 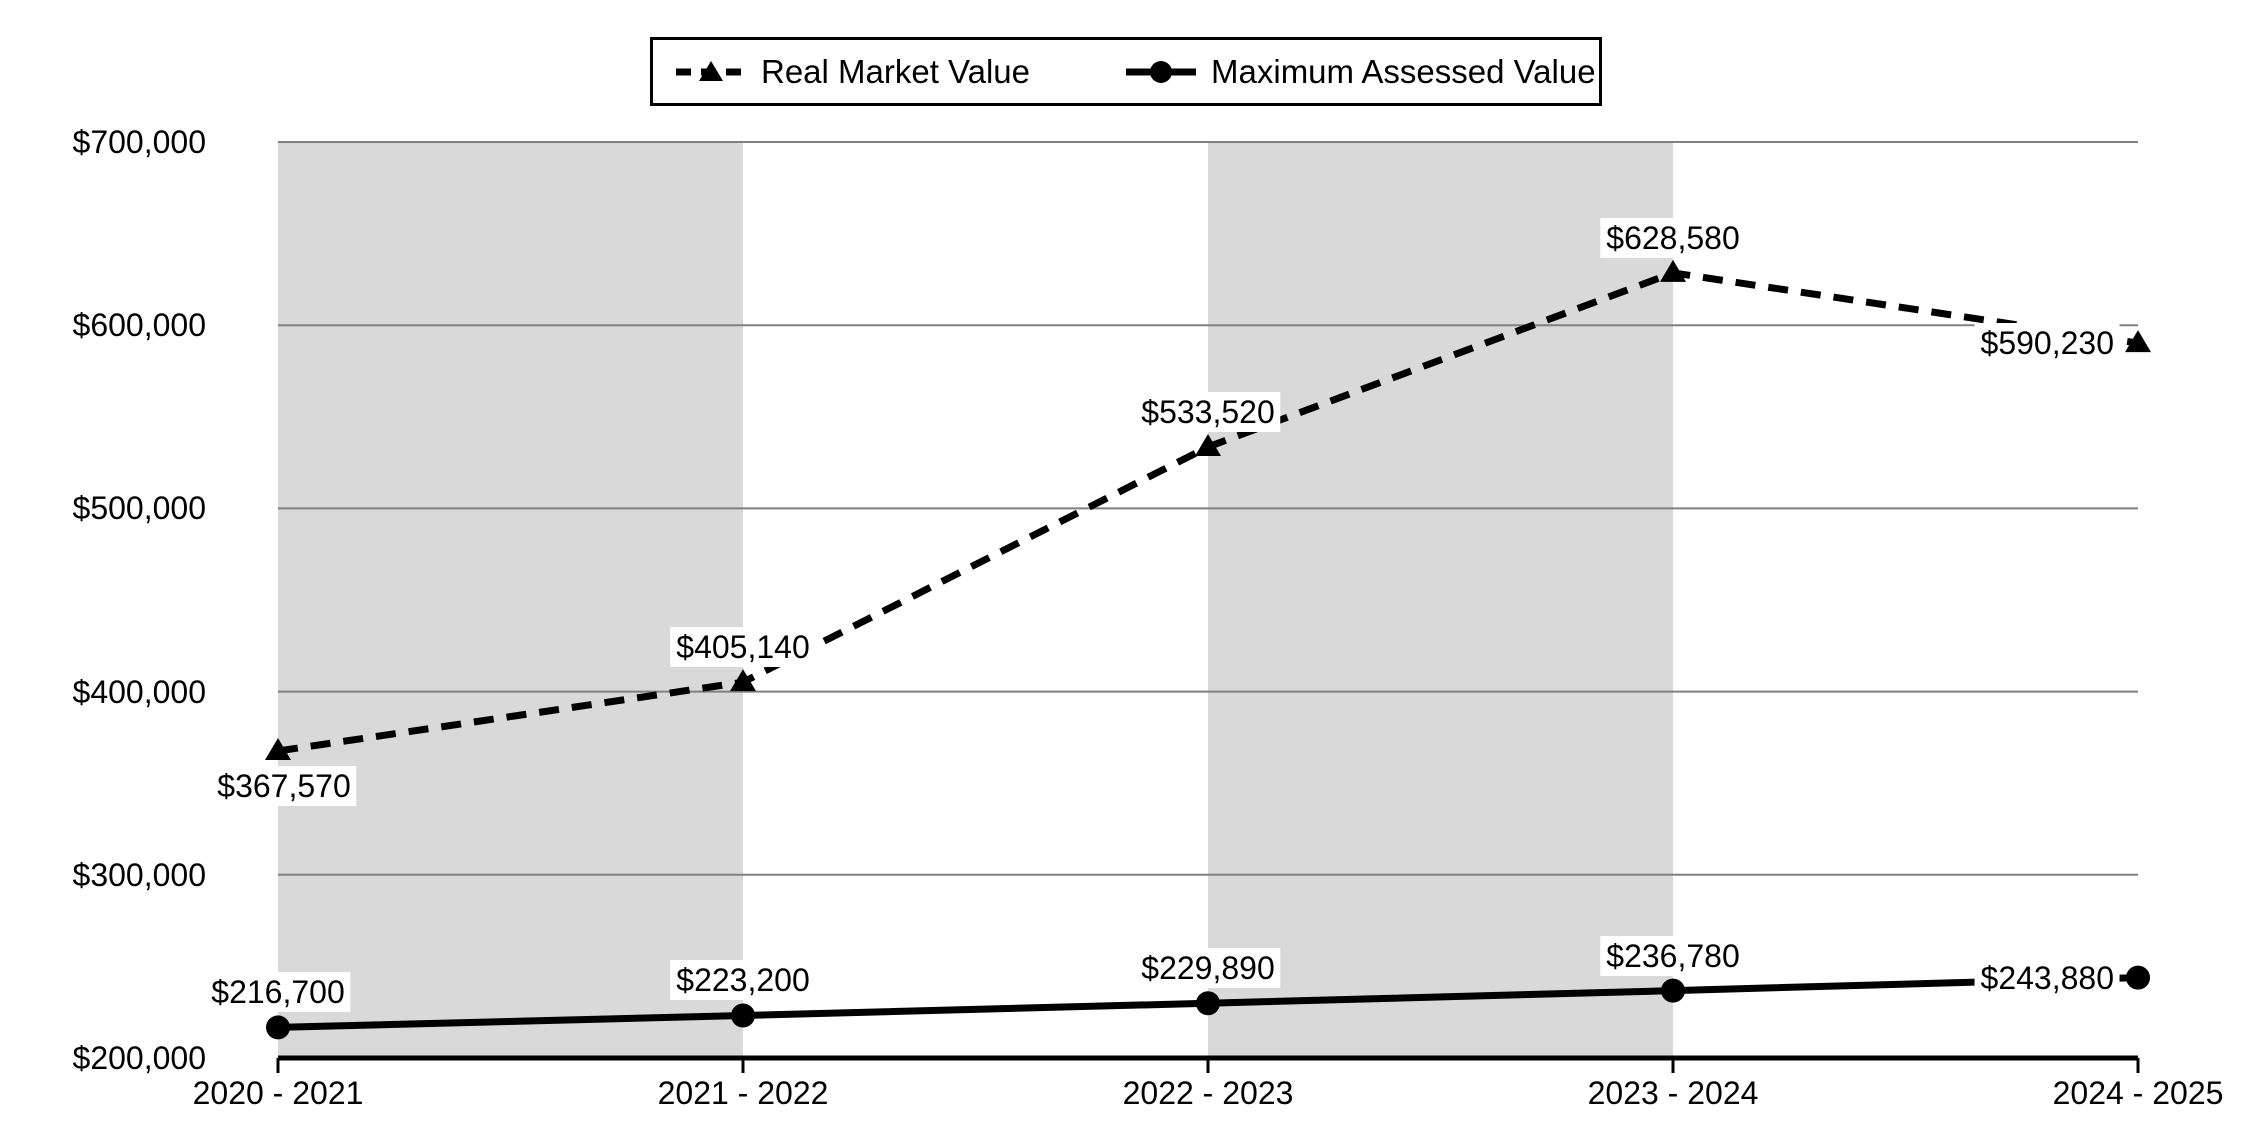 I want to click on dashed-line-triangle-marker-icon, so click(x=711, y=70).